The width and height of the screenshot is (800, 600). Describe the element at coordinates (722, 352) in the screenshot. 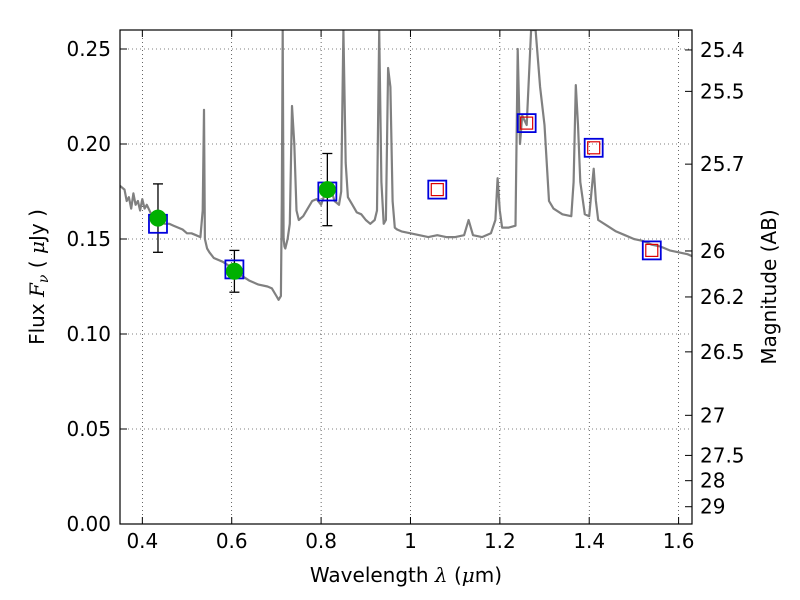

I see `magnitude-tick-label: 26.5` at that location.